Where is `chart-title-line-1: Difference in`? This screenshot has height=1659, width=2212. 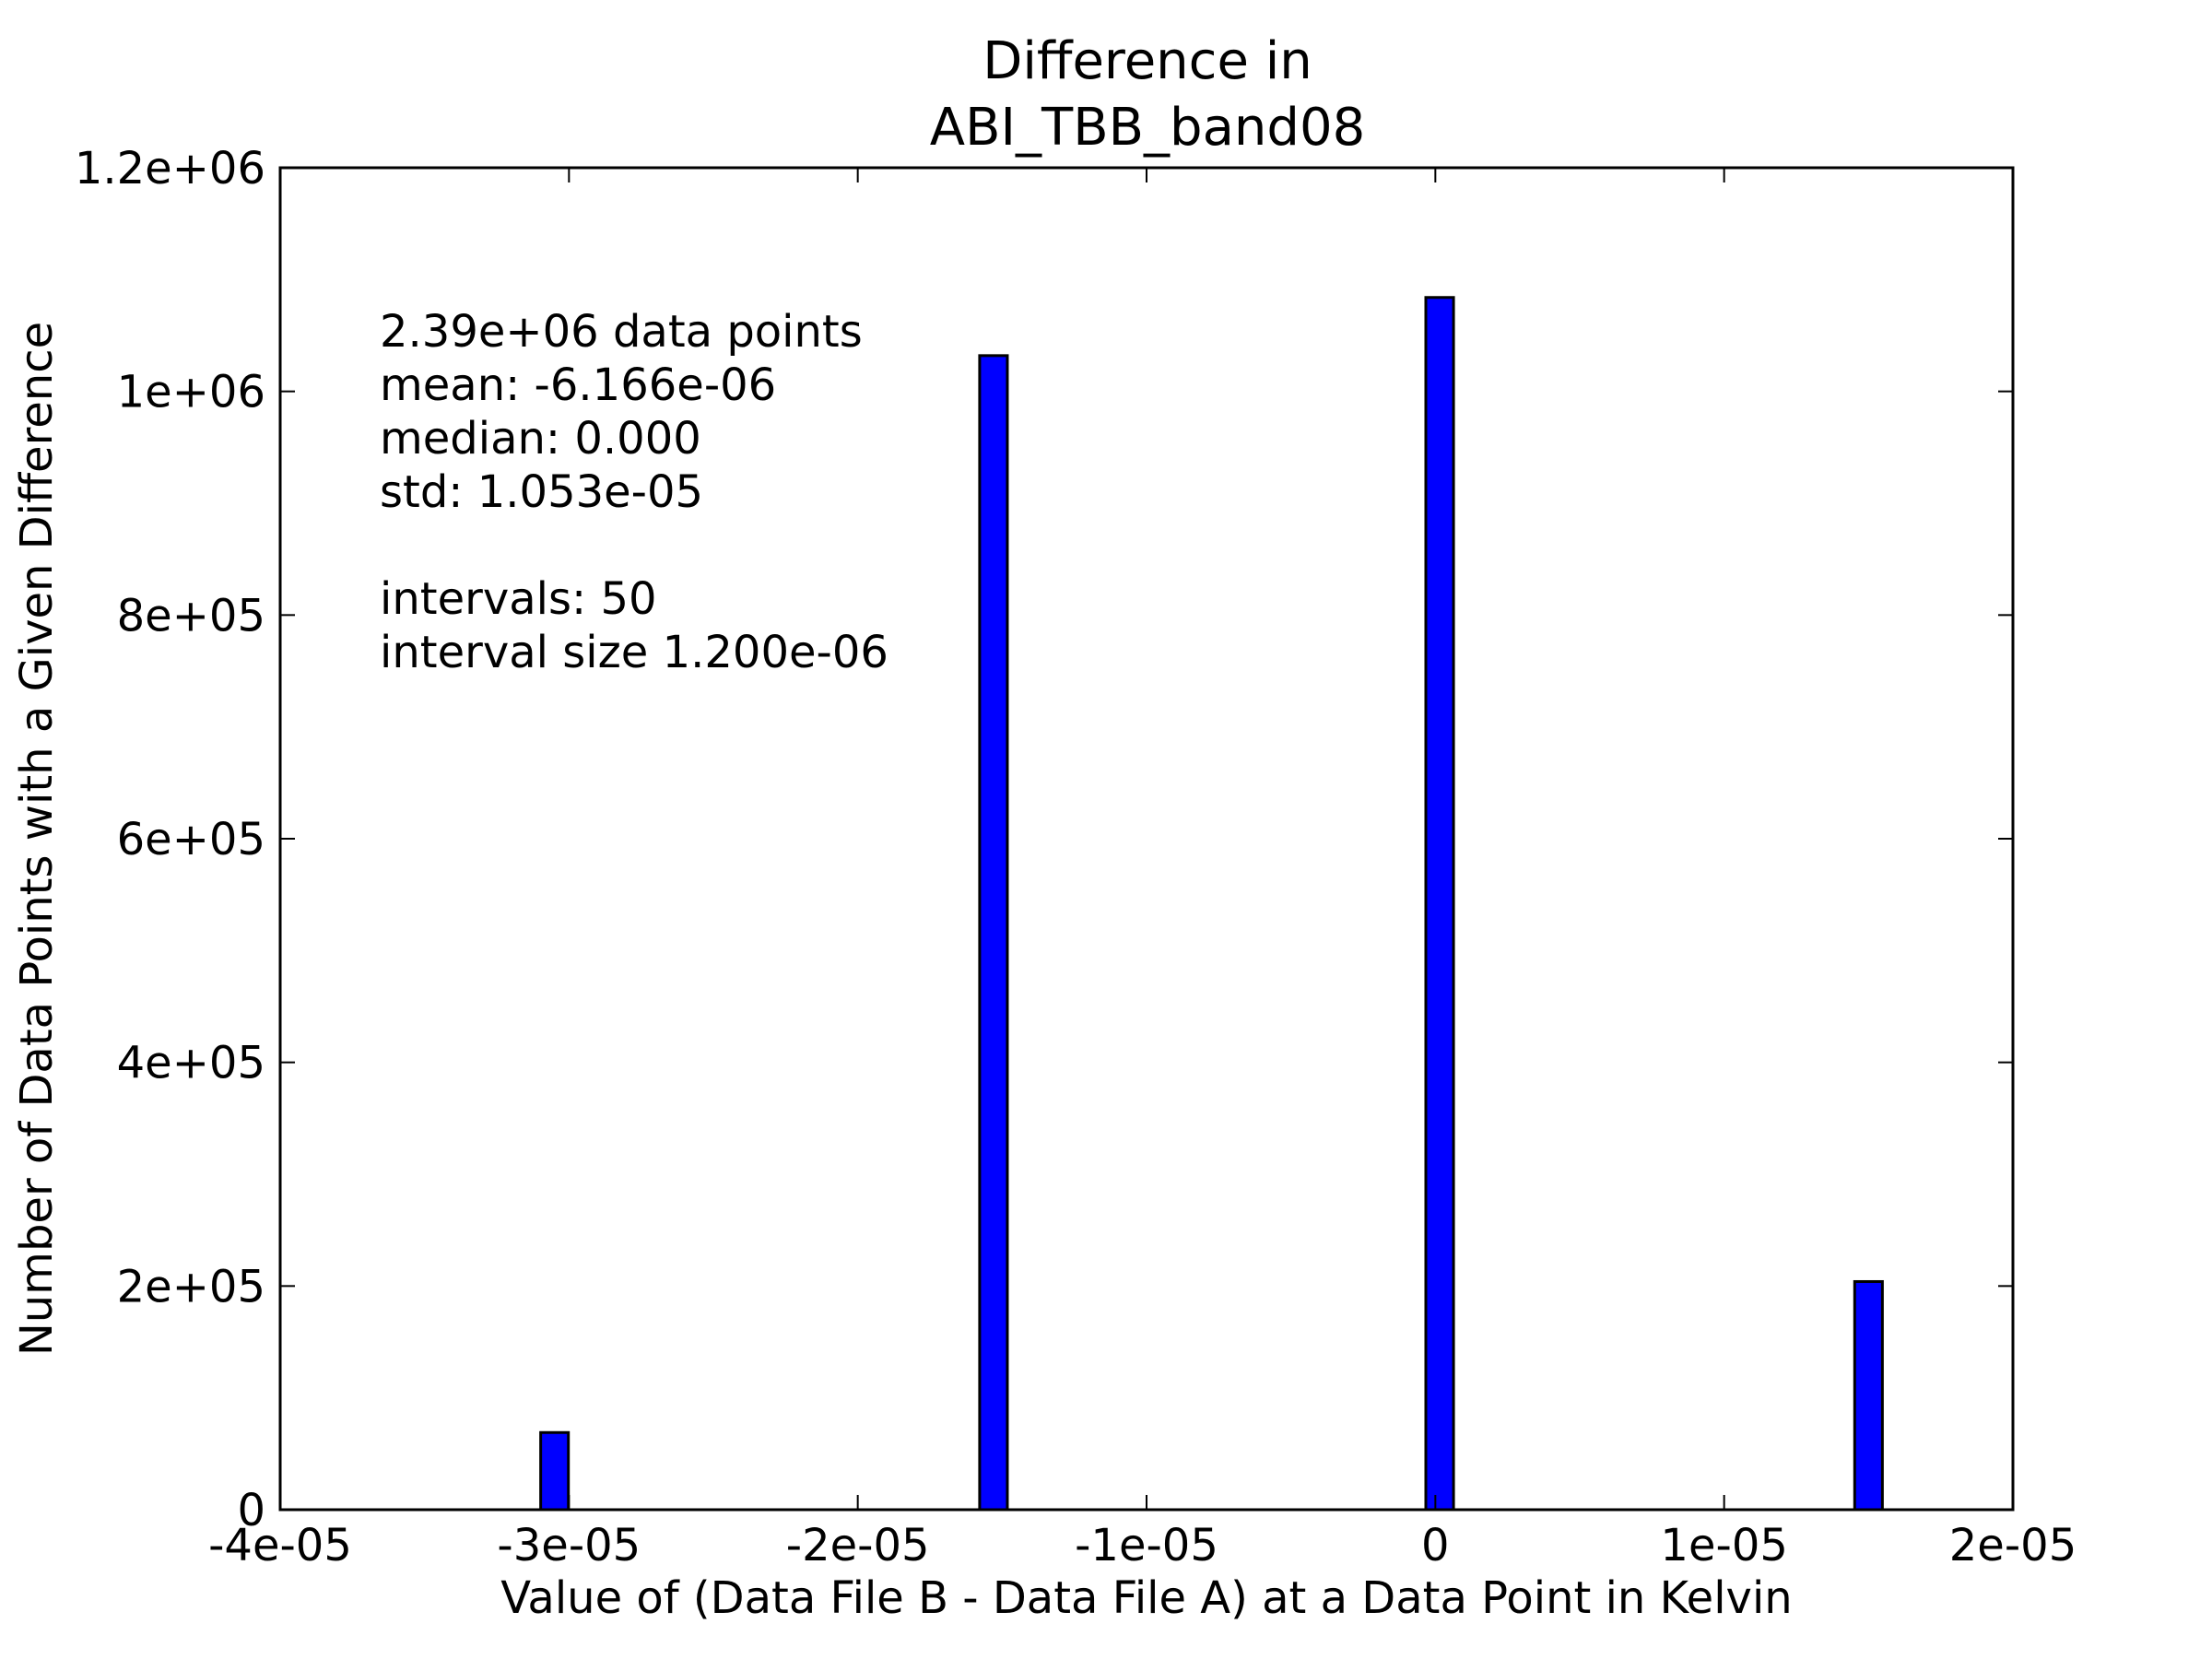
chart-title-line-1: Difference in is located at coordinates (1147, 61).